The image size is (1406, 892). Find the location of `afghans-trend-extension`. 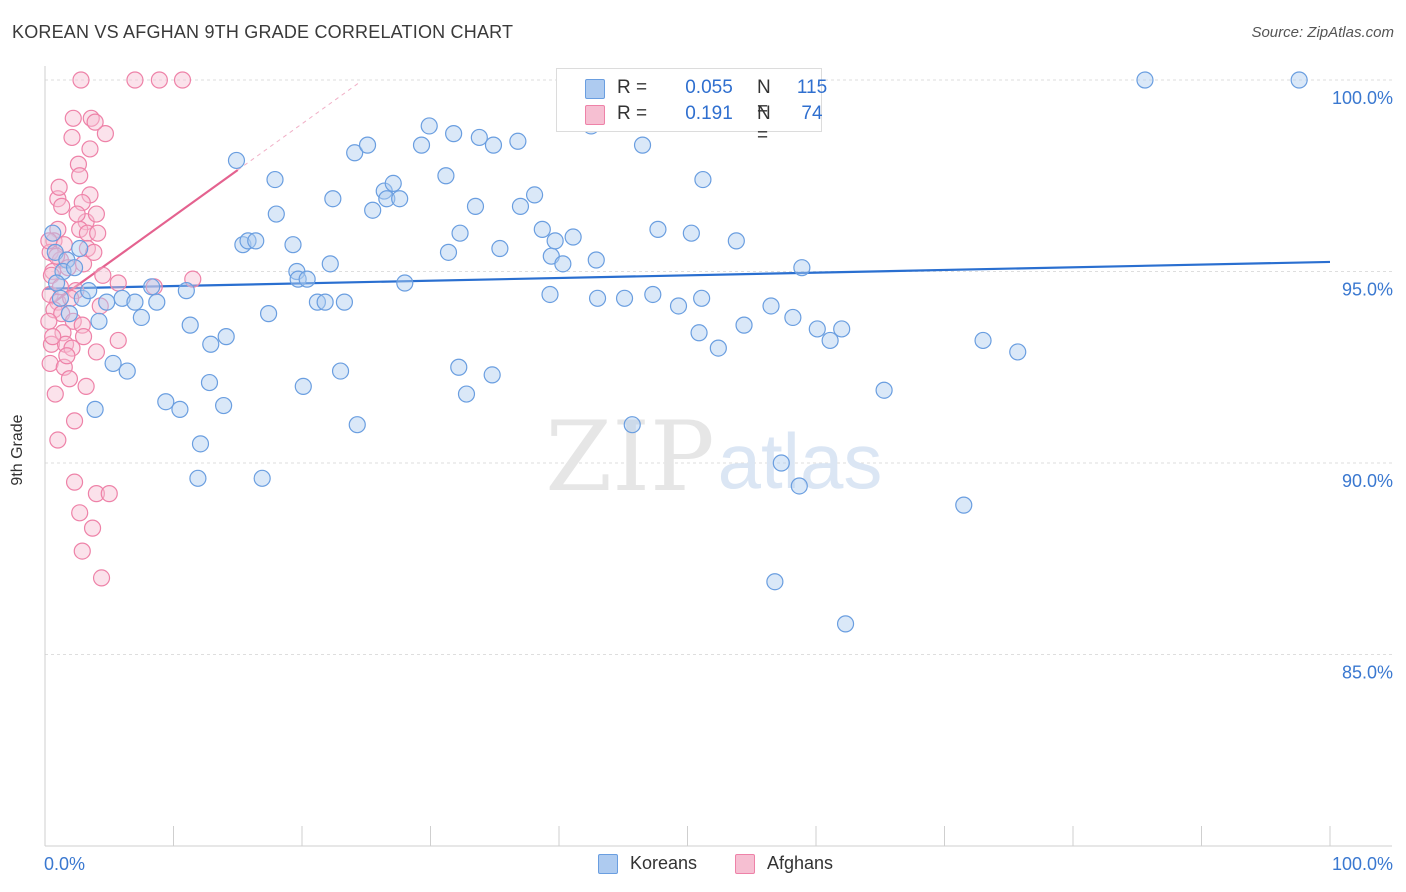

afghans-trend-extension is located at coordinates (299, 126).